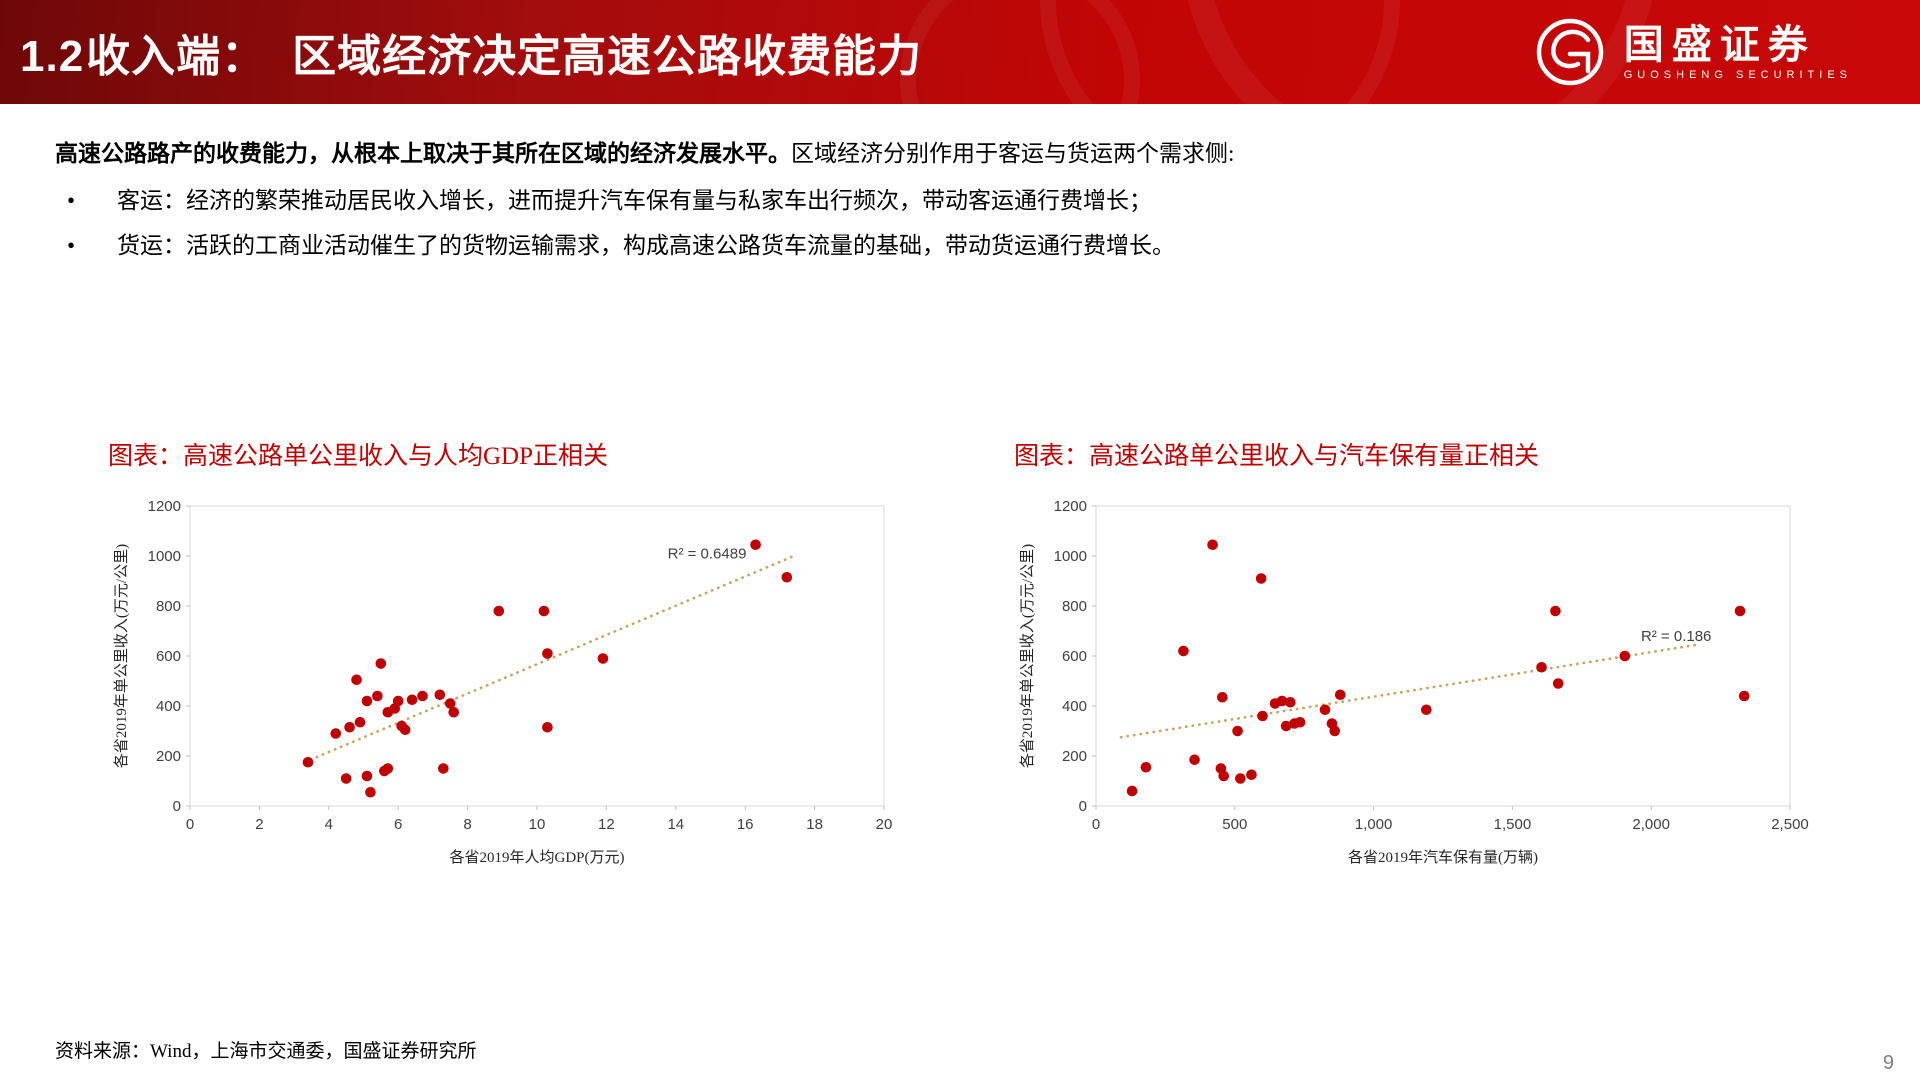  Describe the element at coordinates (423, 153) in the screenshot. I see `lead-bold-text: 高速公路路产的收费能力，从根本上取决于其所在区域的经济发展水平。` at that location.